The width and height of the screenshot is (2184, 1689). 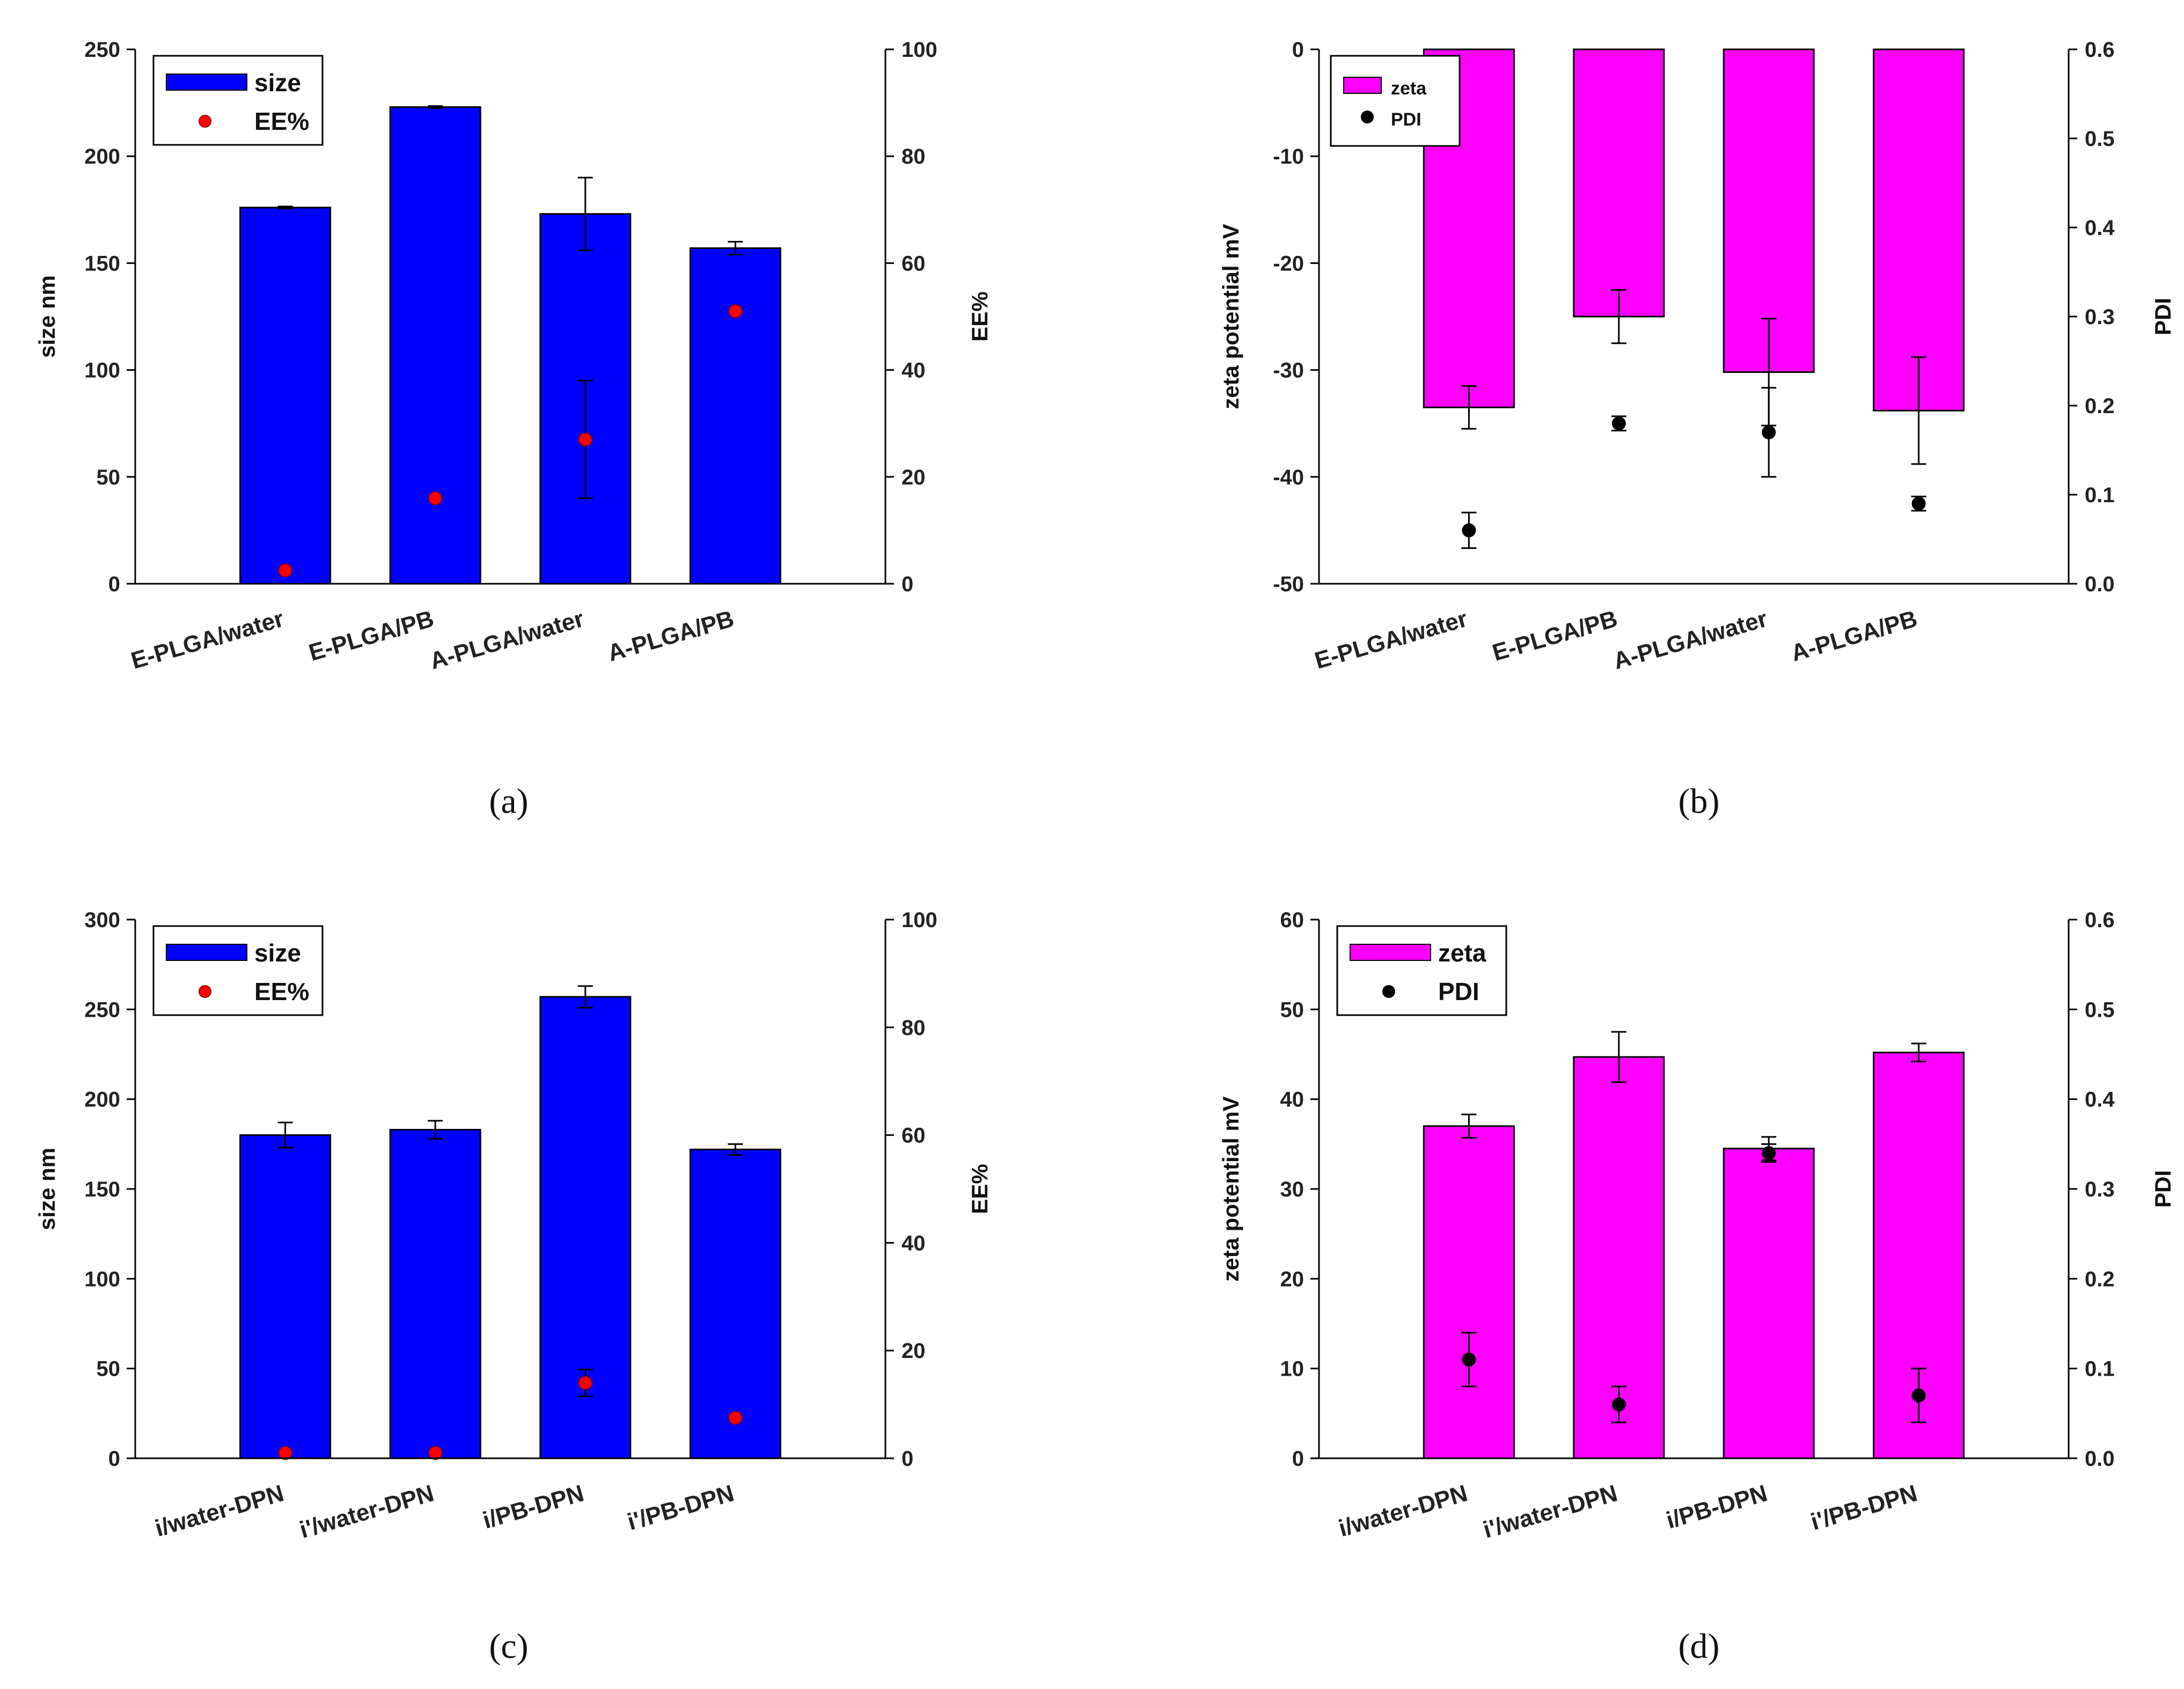 I want to click on panel-label-d: (d), so click(x=1700, y=1646).